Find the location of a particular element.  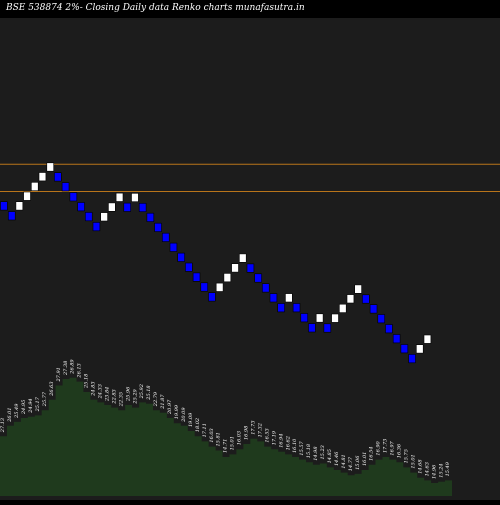

volume-label: 20.09 is located at coordinates (184, 415).